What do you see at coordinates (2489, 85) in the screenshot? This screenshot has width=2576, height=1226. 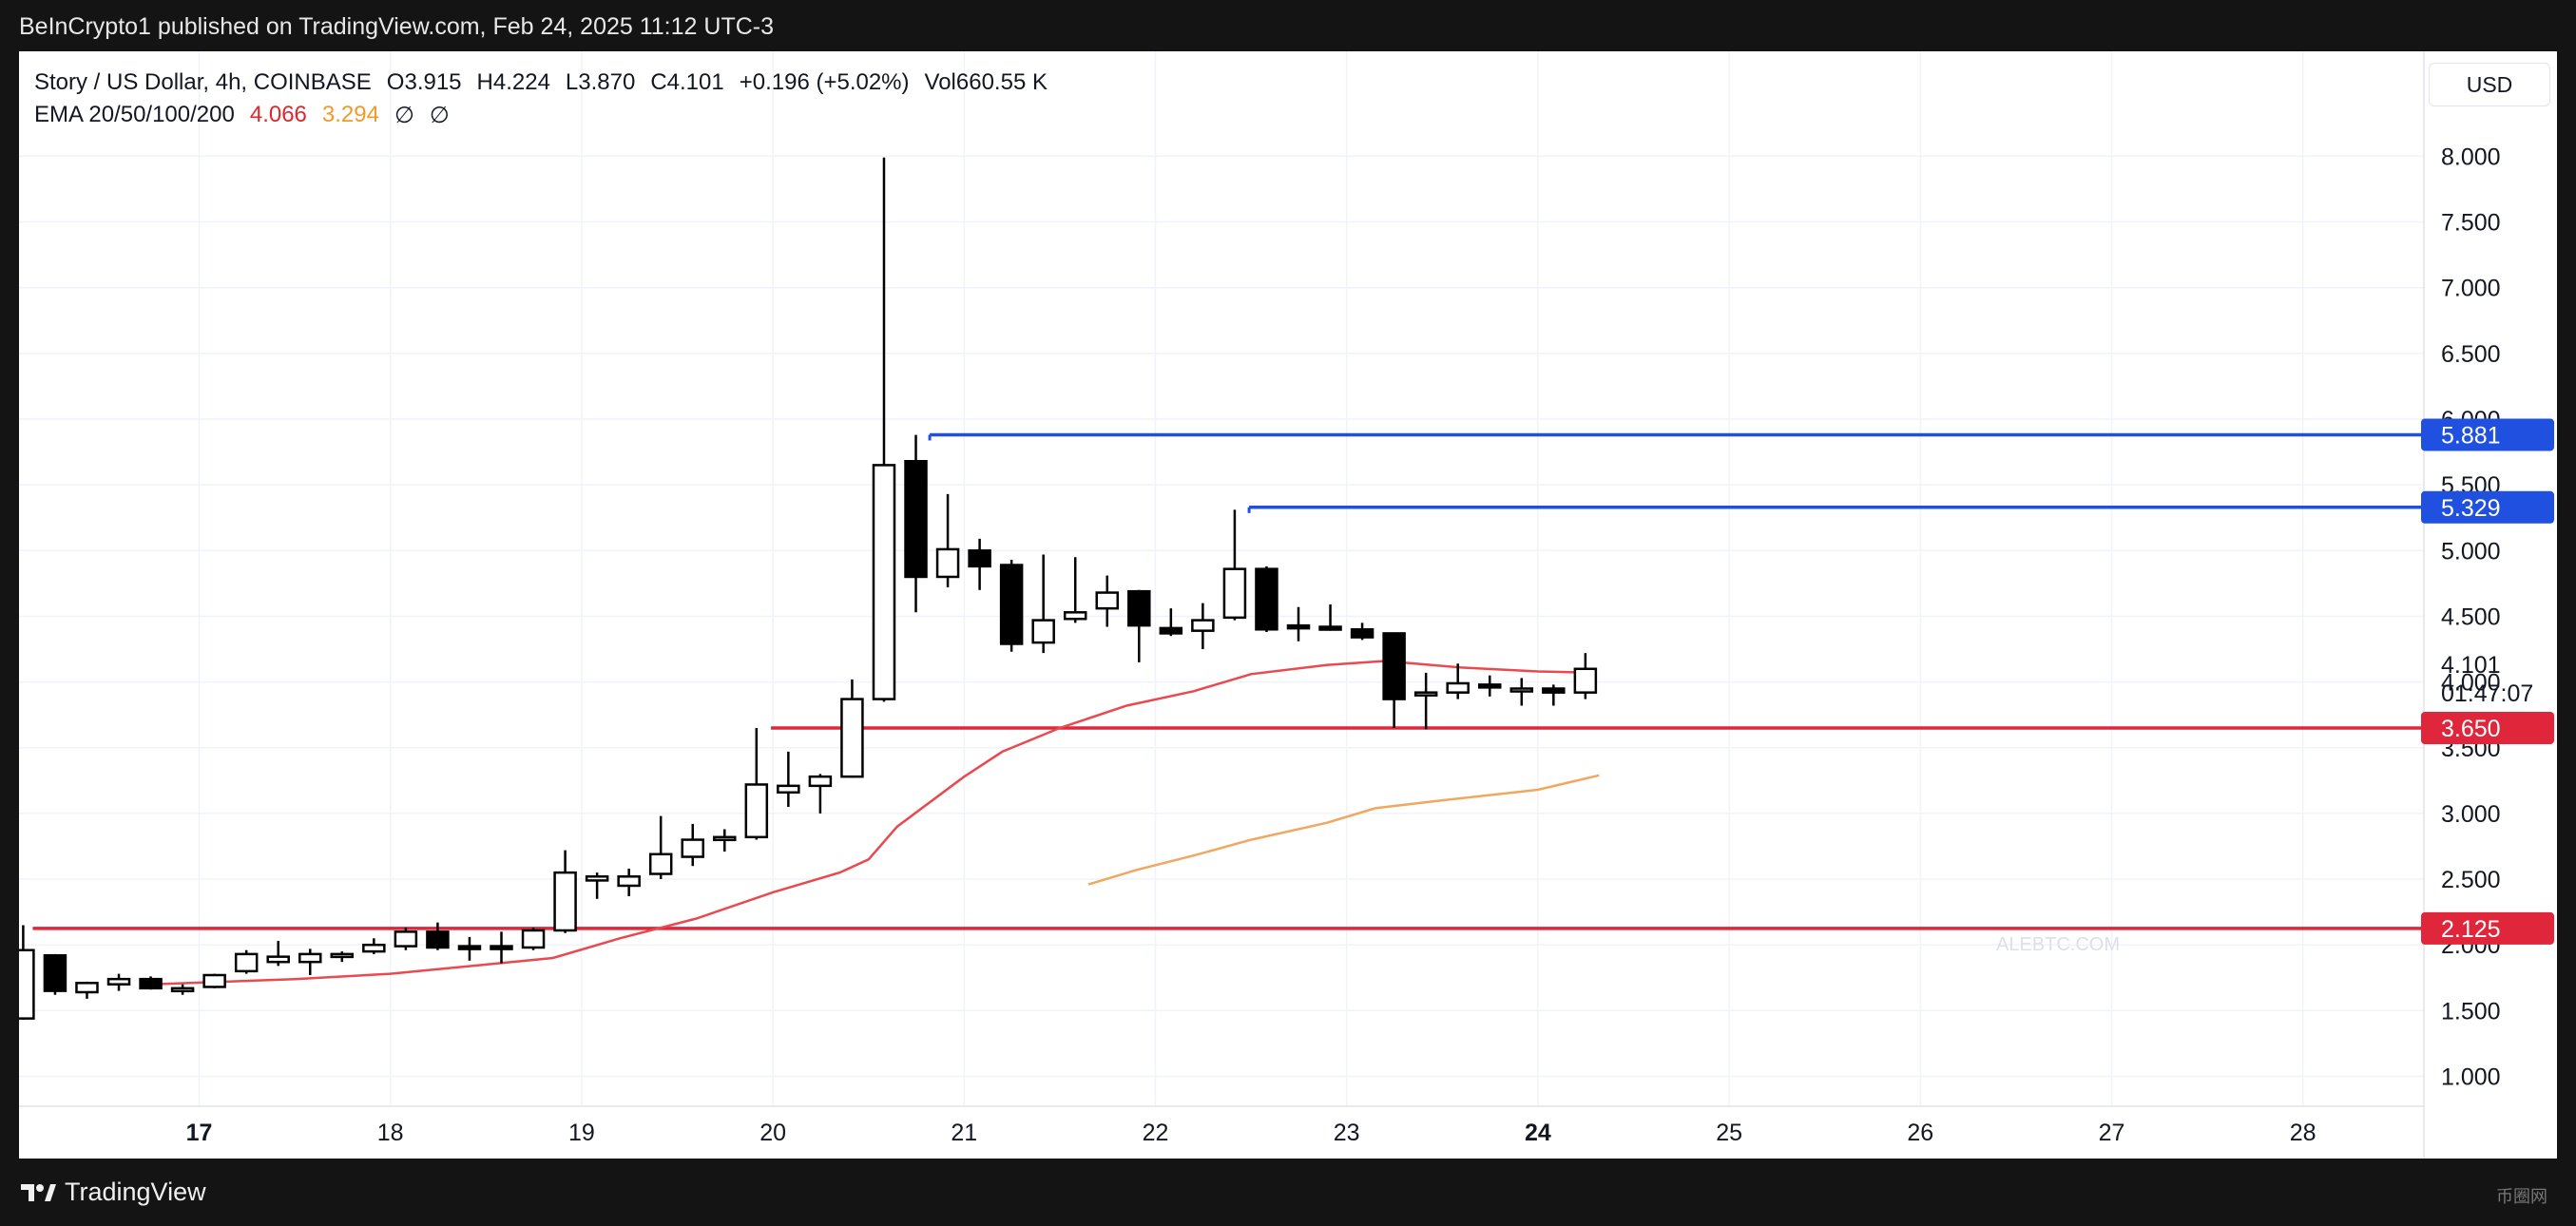 I see `currency-button: USD` at bounding box center [2489, 85].